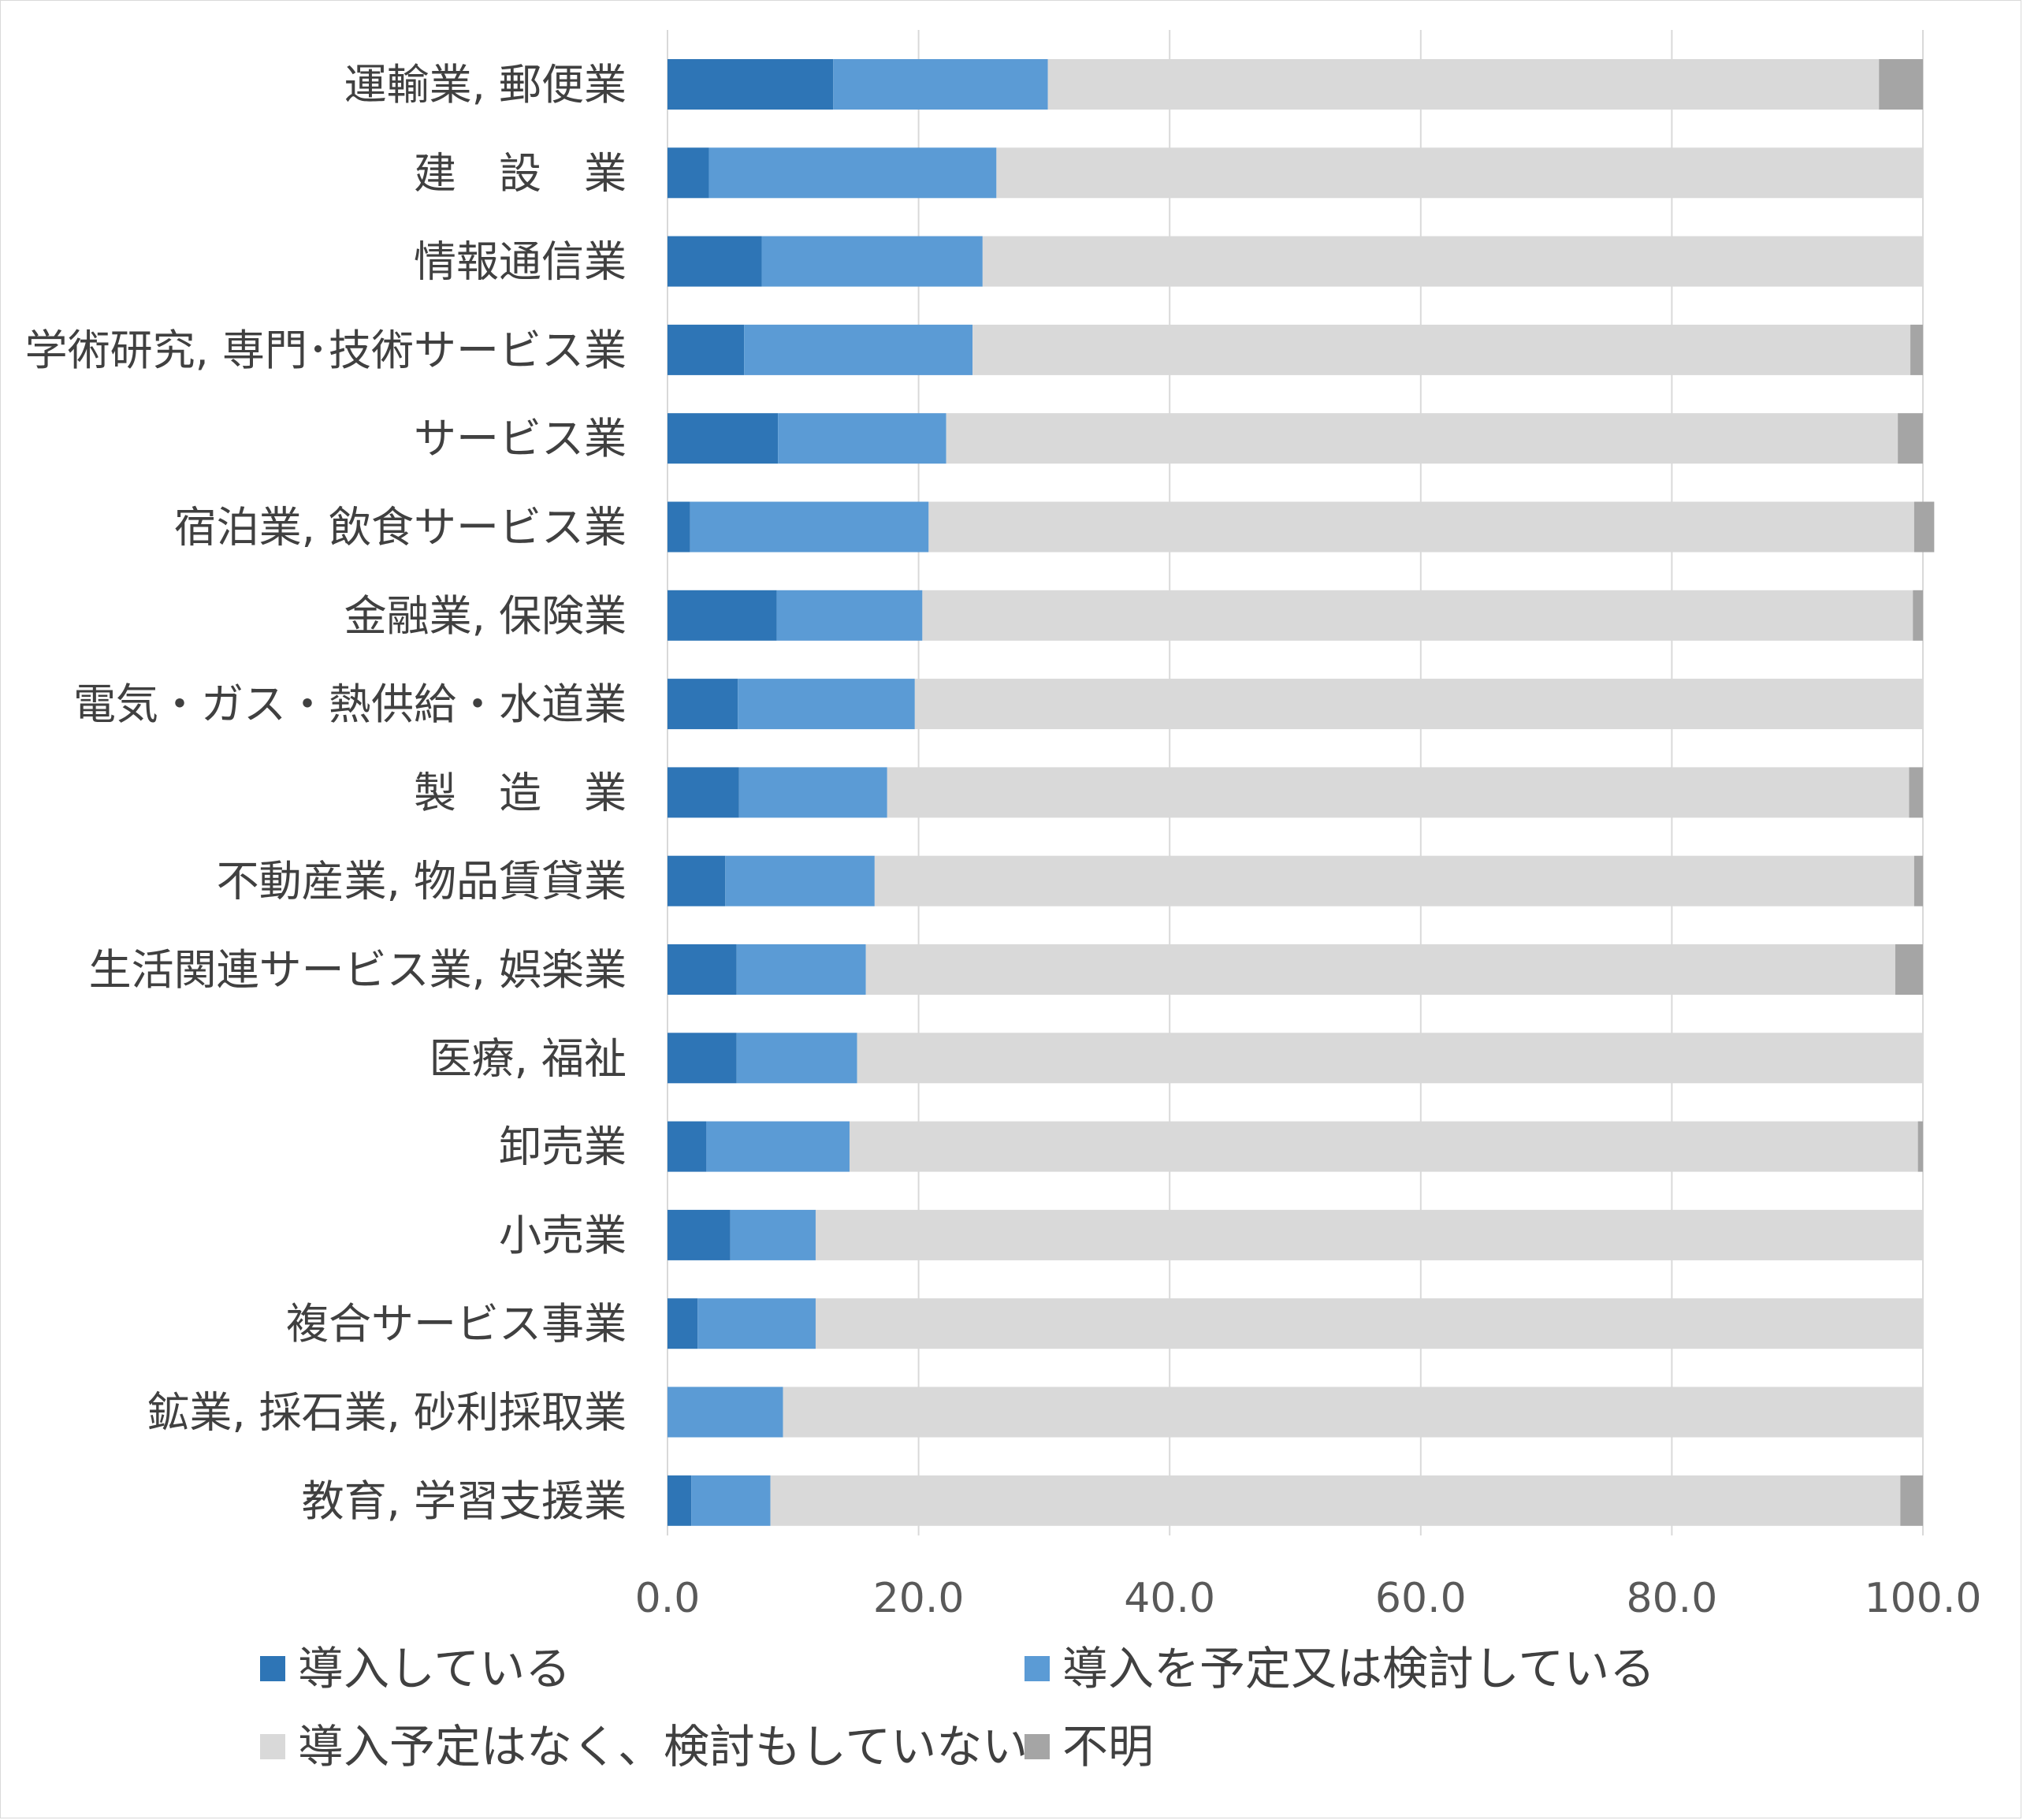 The height and width of the screenshot is (1820, 2023). I want to click on x-tick-label: 40.0, so click(1169, 1598).